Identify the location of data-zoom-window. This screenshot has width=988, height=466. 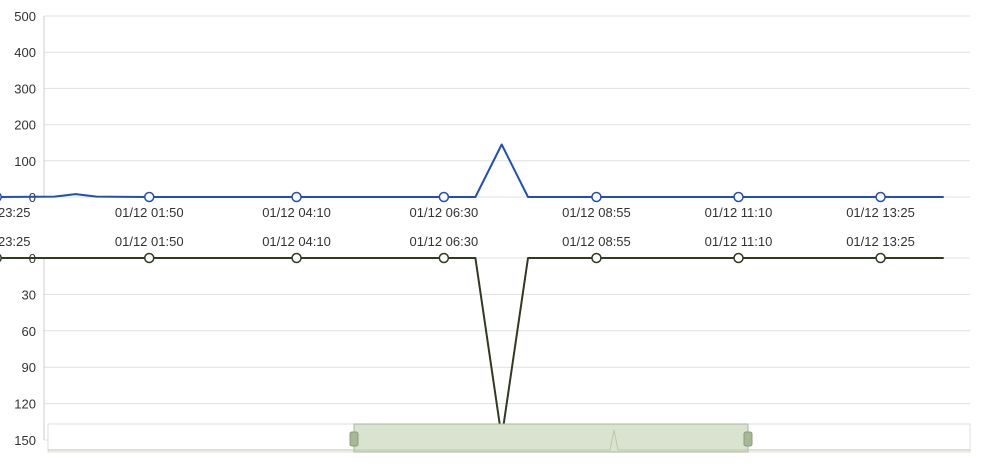
(551, 438).